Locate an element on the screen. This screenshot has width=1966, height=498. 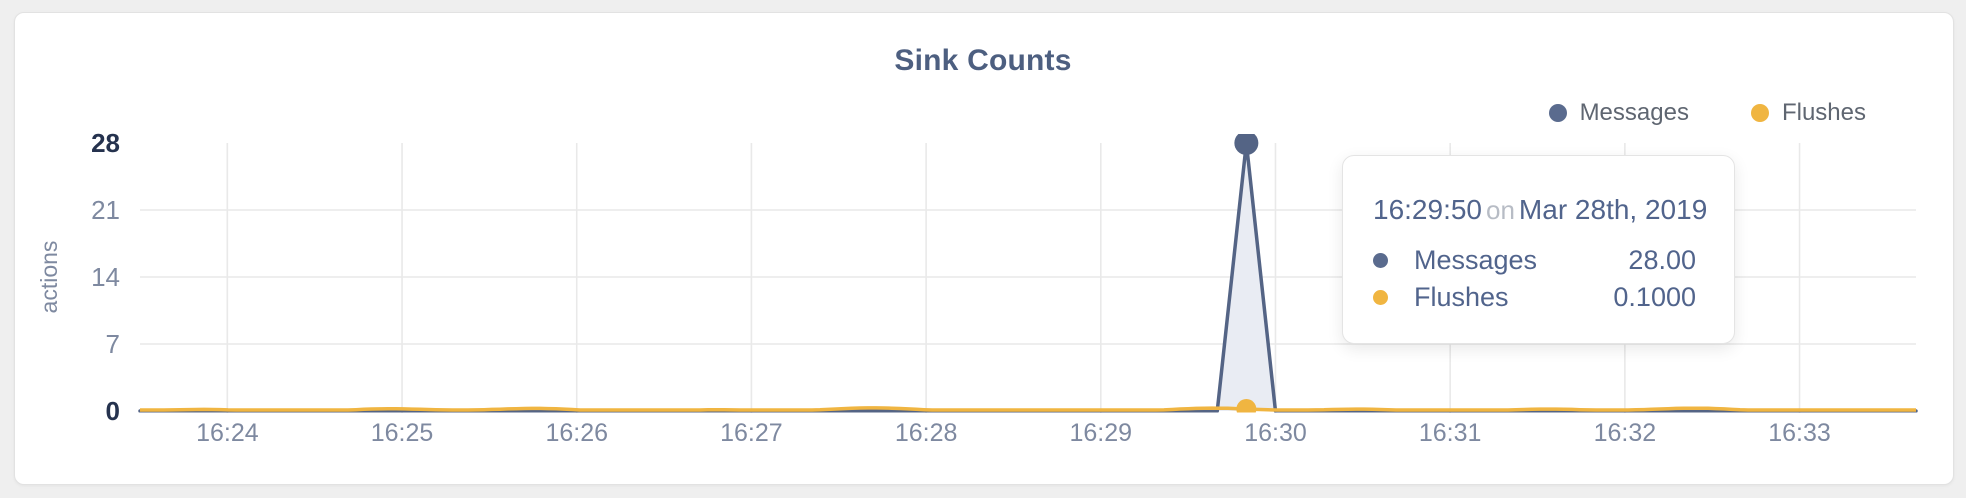
messages-point is located at coordinates (1246, 144).